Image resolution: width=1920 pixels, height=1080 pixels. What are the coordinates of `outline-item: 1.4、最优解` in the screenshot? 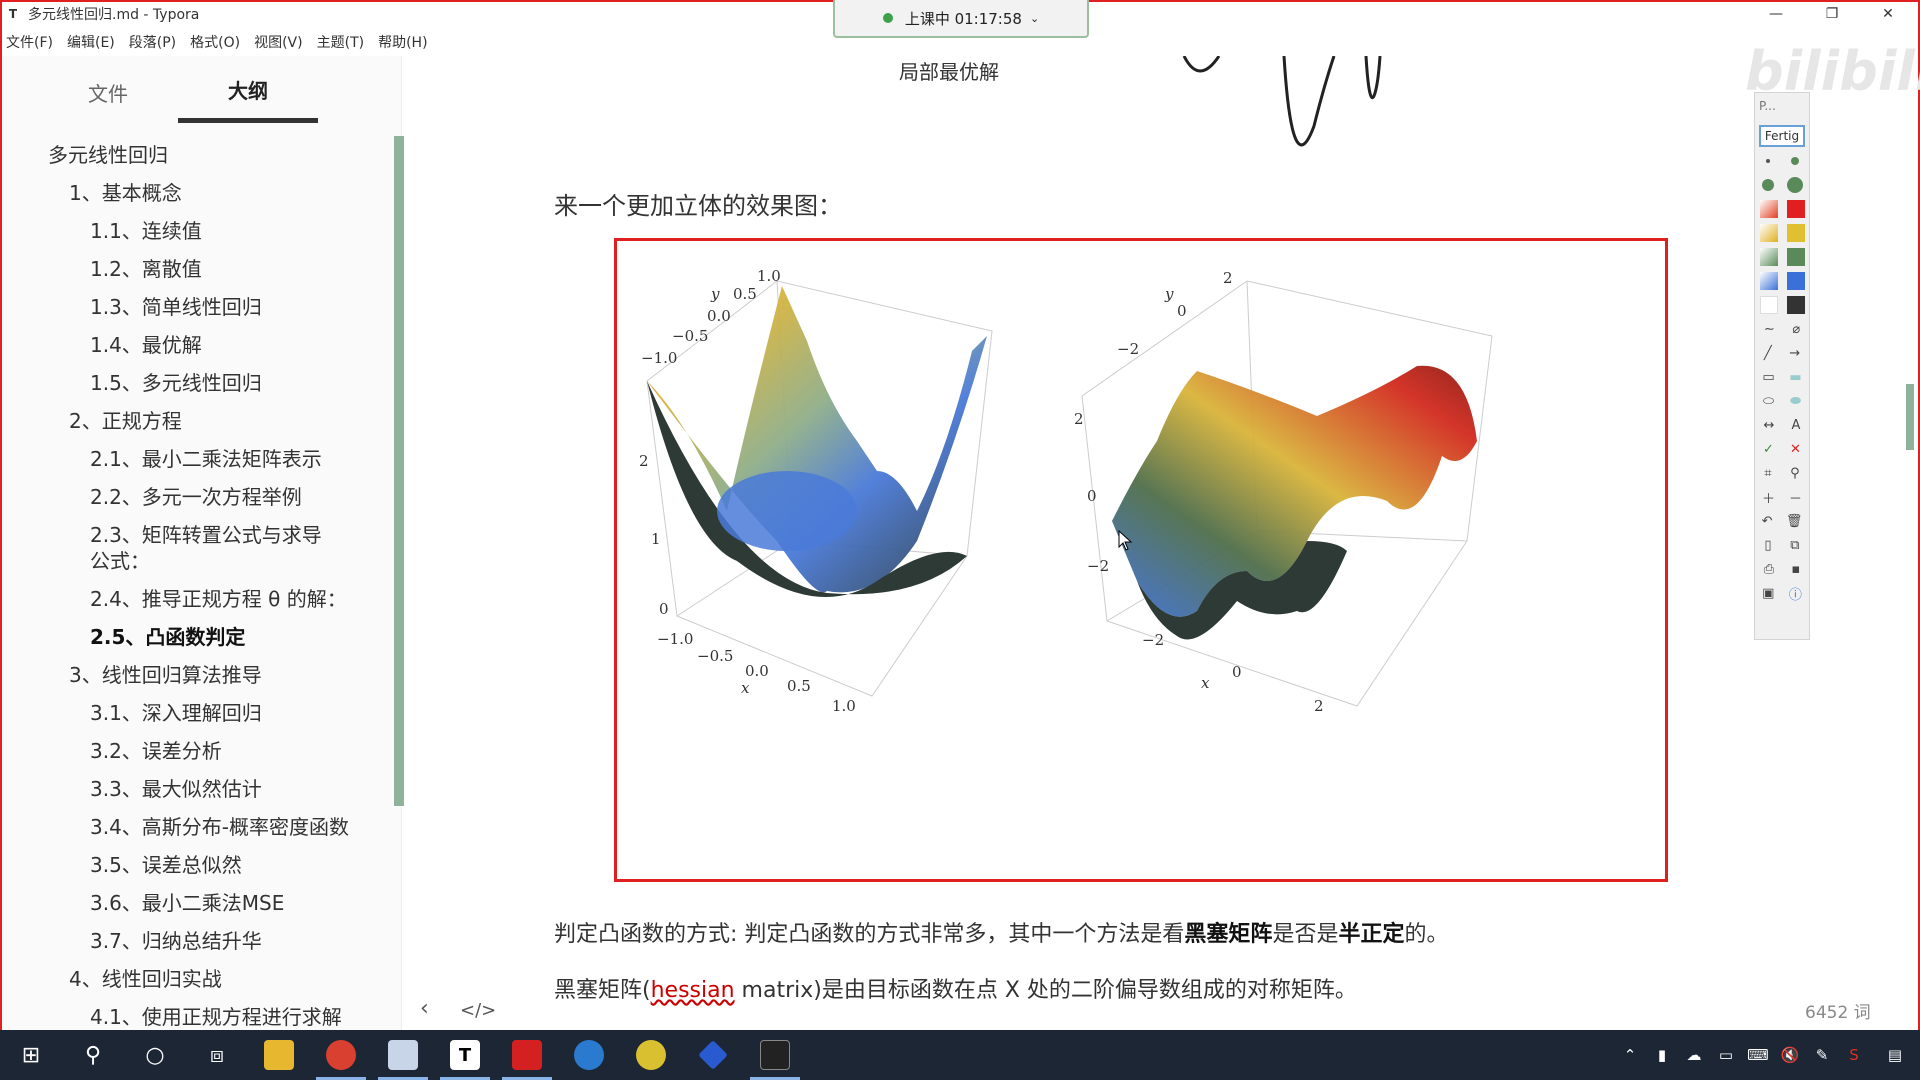 It's located at (146, 345).